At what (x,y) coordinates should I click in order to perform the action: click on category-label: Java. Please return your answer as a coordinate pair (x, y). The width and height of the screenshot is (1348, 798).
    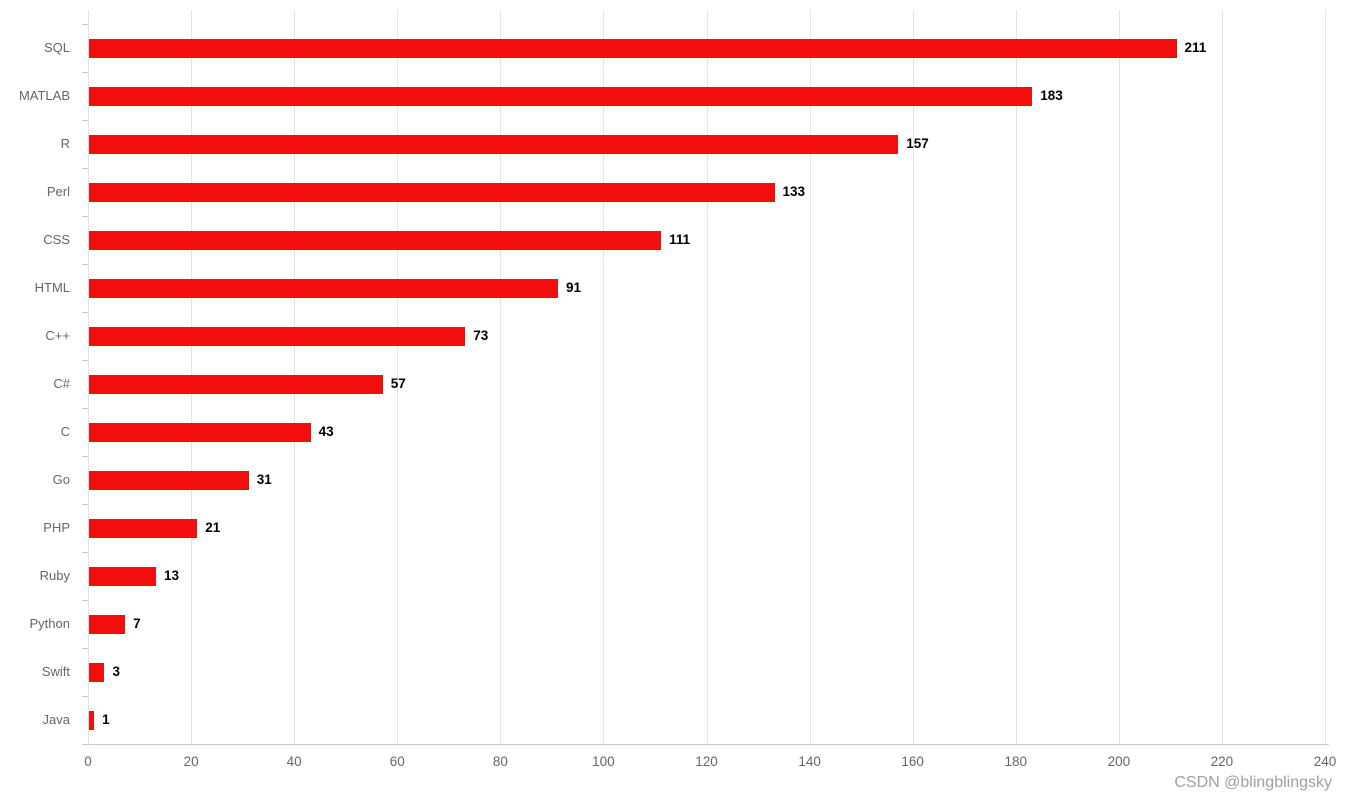
    Looking at the image, I should click on (56, 719).